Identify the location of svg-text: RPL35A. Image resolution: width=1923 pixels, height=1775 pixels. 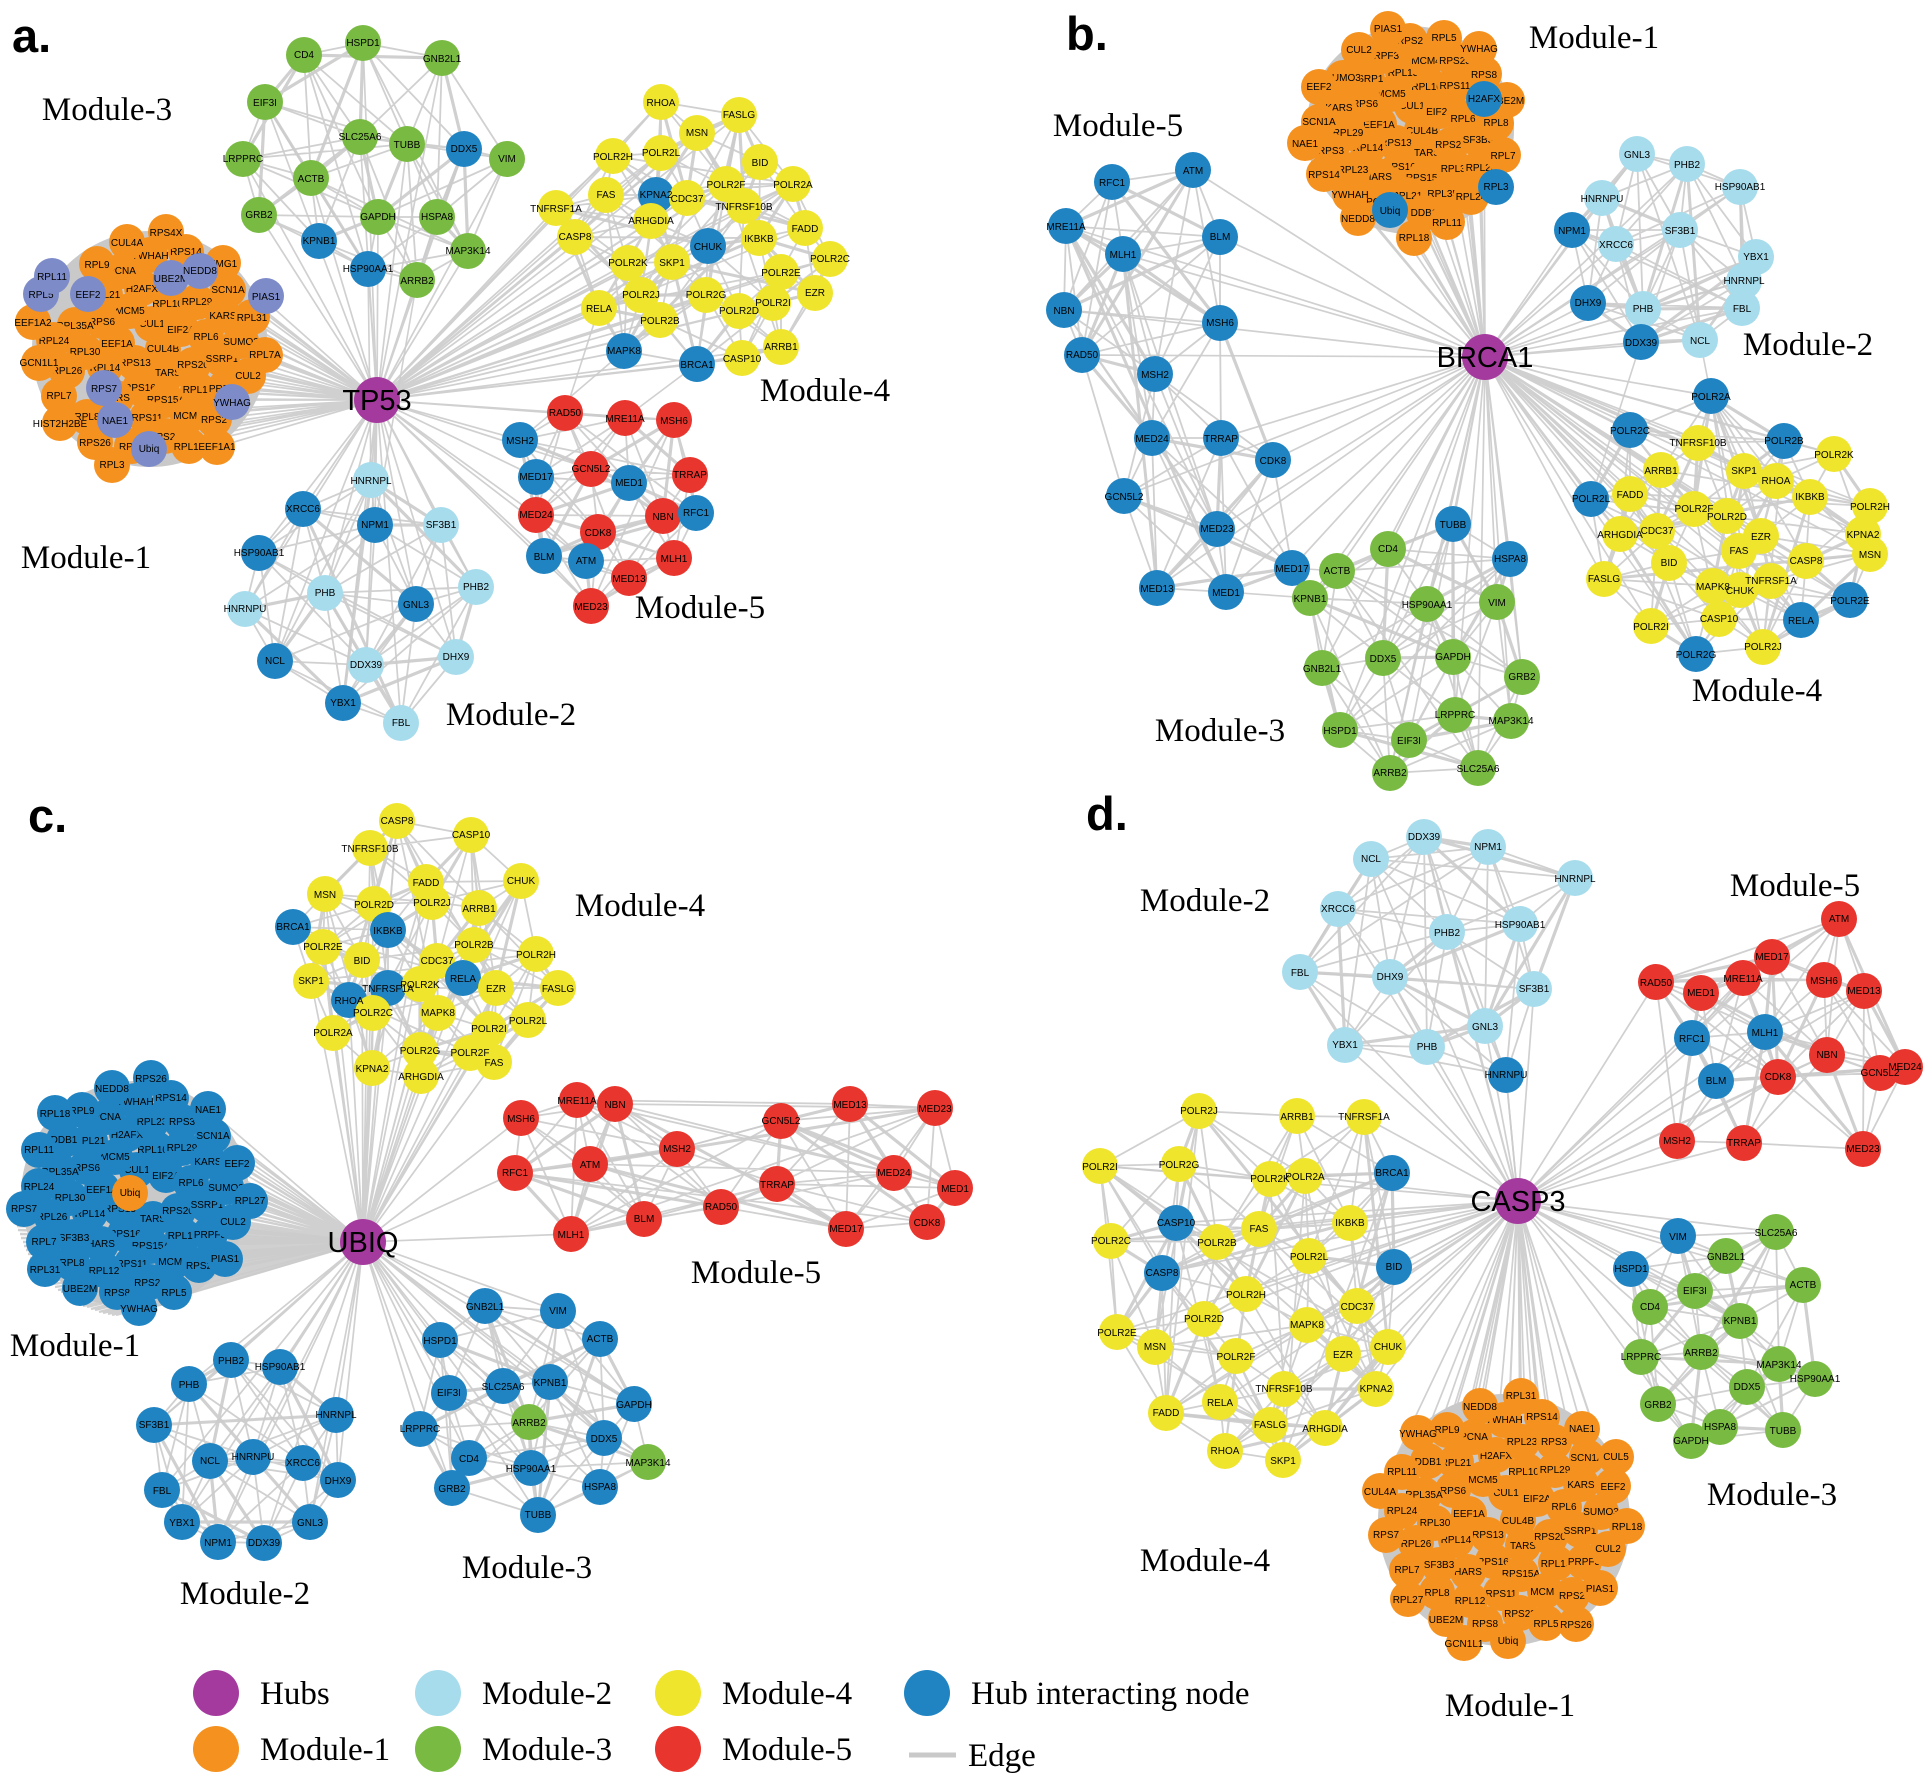
(1446, 194).